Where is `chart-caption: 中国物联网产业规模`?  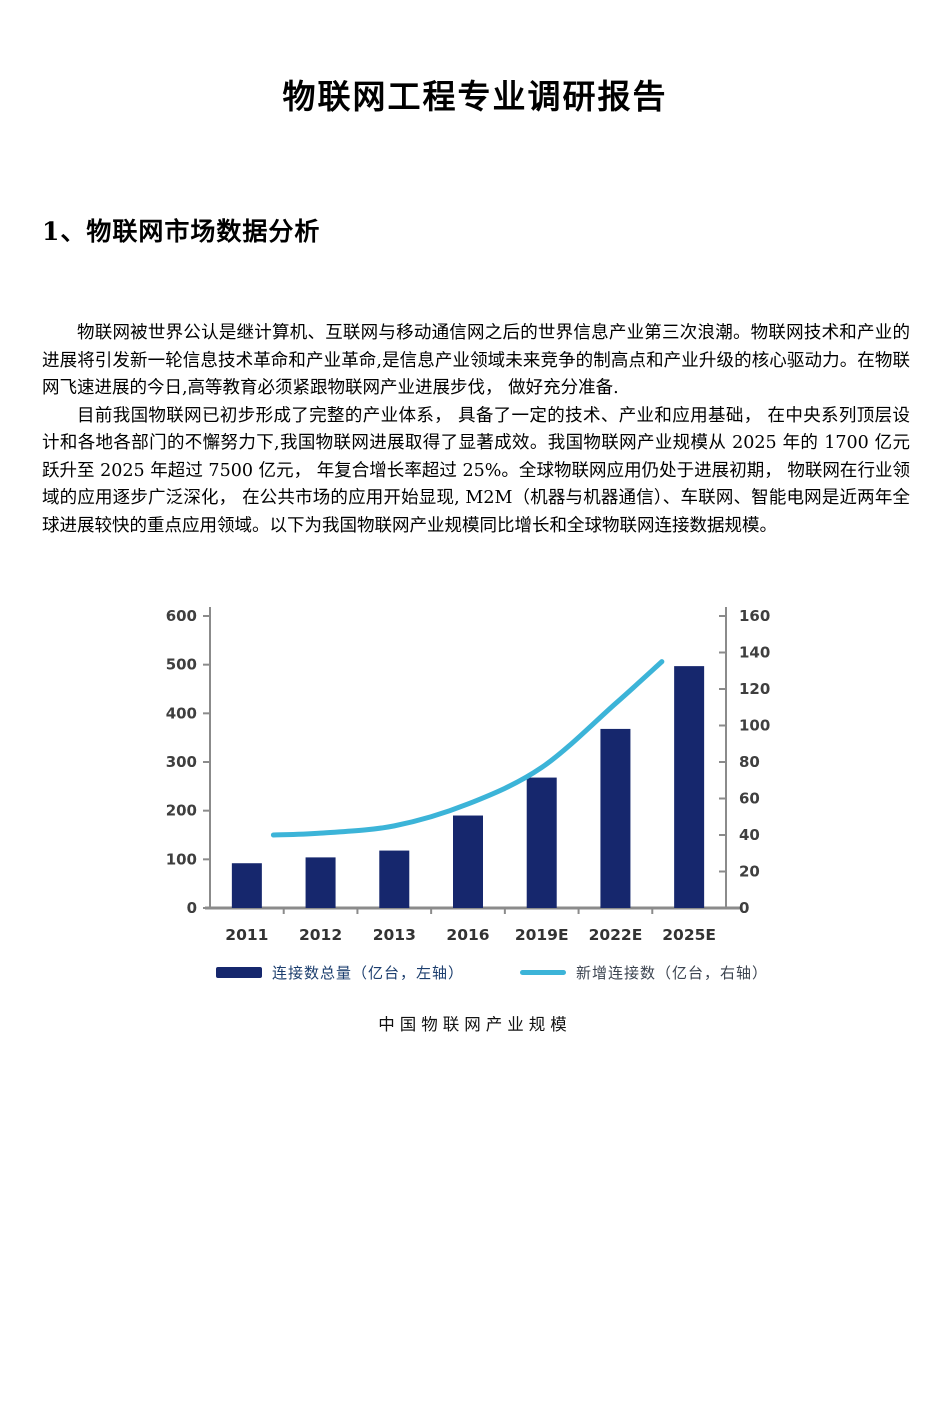
chart-caption: 中国物联网产业规模 is located at coordinates (475, 1024).